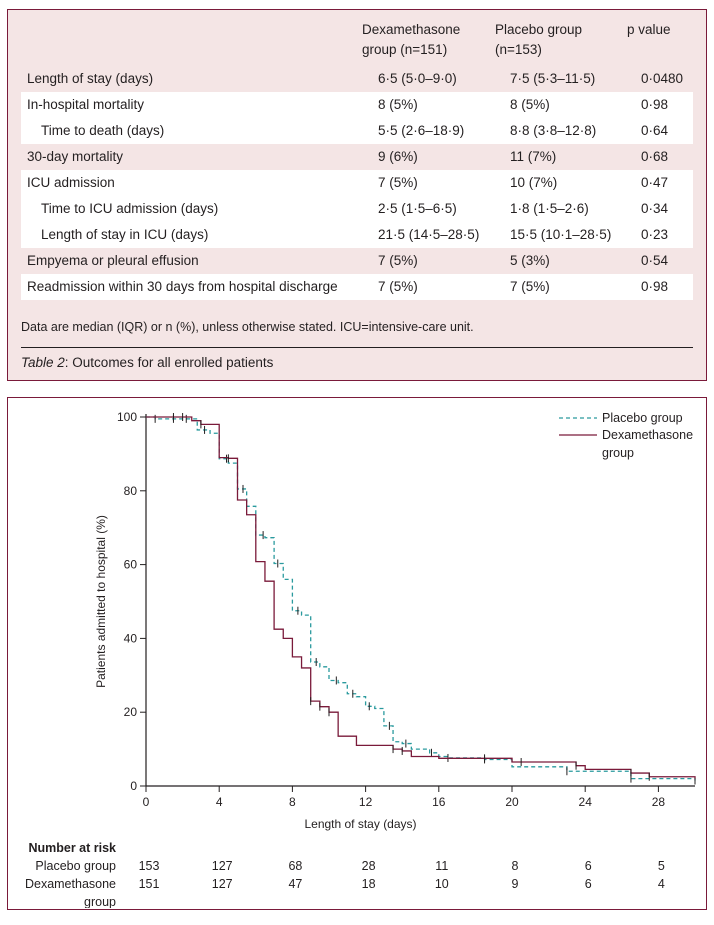 The image size is (714, 925). Describe the element at coordinates (146, 802) in the screenshot. I see `x-tick-label: 0` at that location.